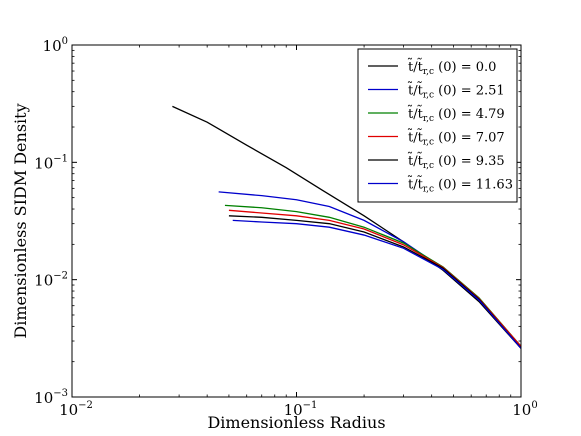 The image size is (581, 436). I want to click on x-tick-label-2: 10⁰, so click(524, 409).